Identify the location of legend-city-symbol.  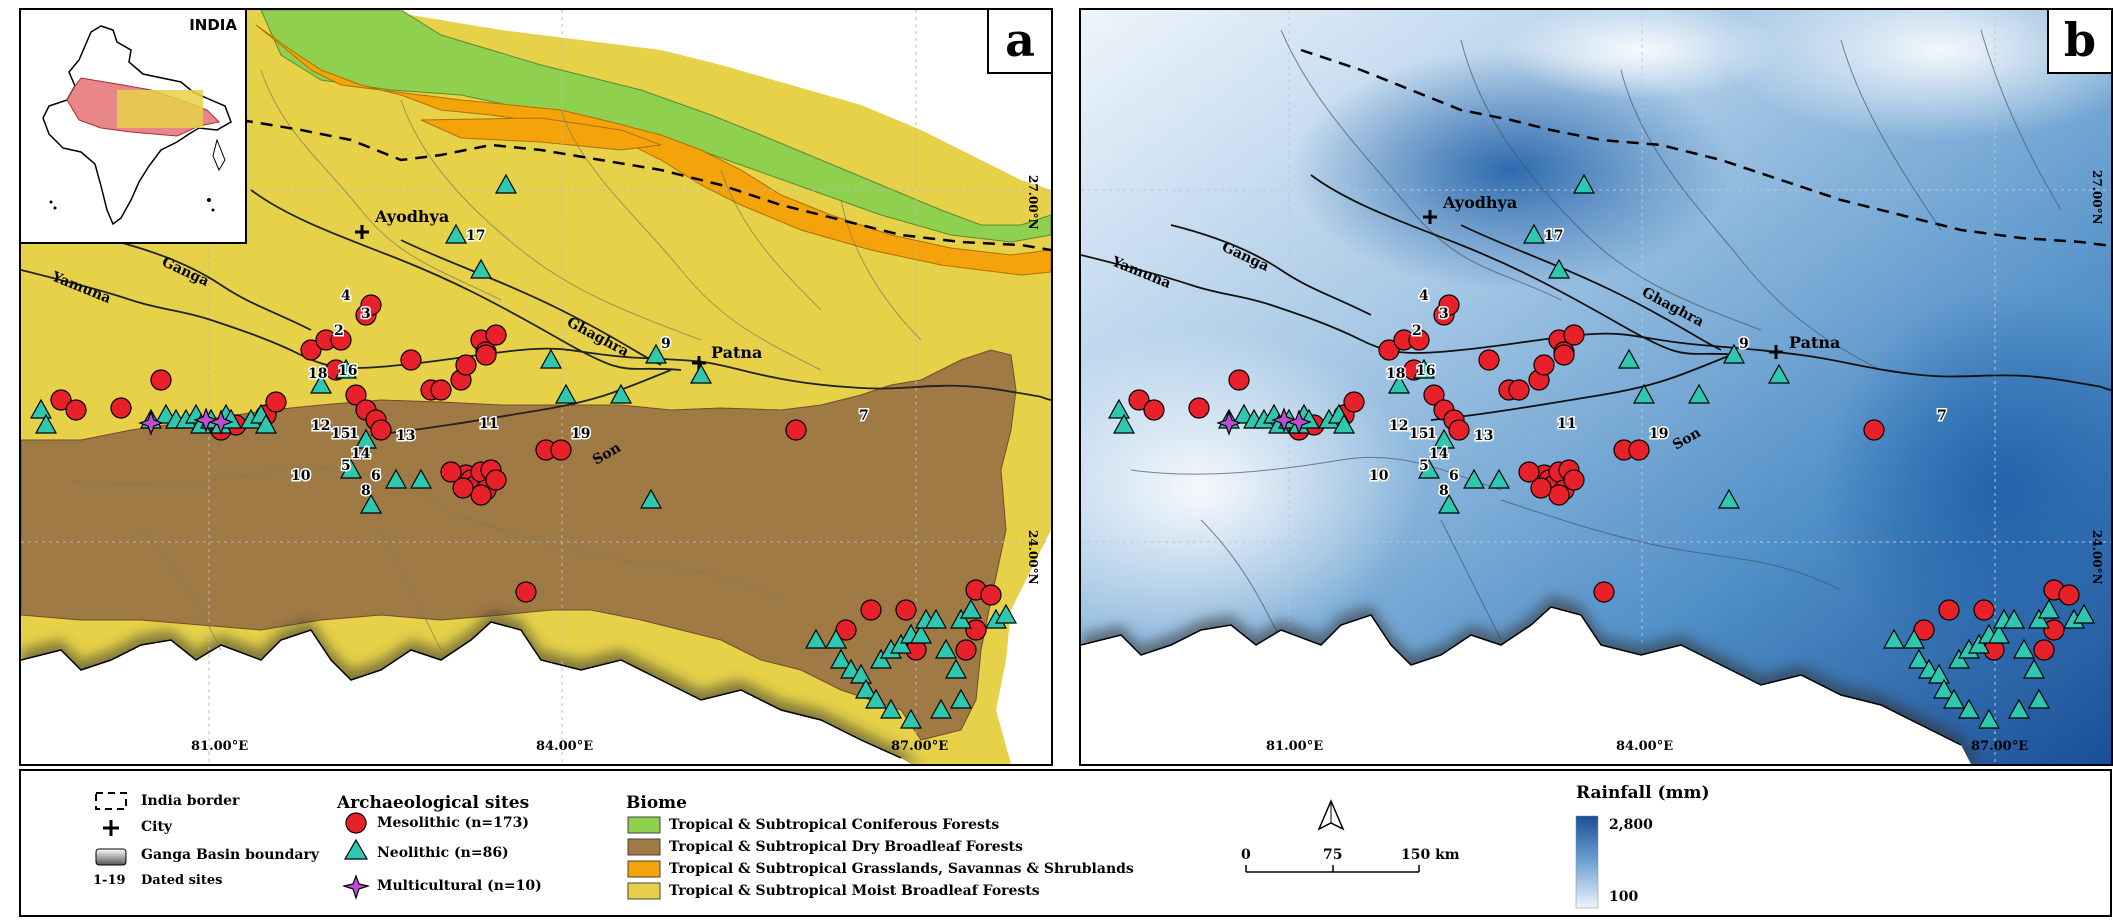
(111, 828).